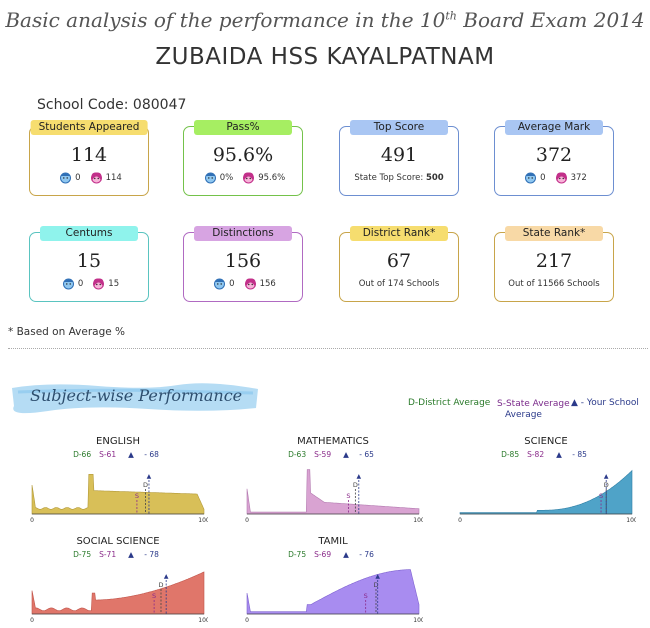 This screenshot has width=650, height=628. Describe the element at coordinates (118, 554) in the screenshot. I see `chart-stats: D-75 S-71 ▲ - 78` at that location.